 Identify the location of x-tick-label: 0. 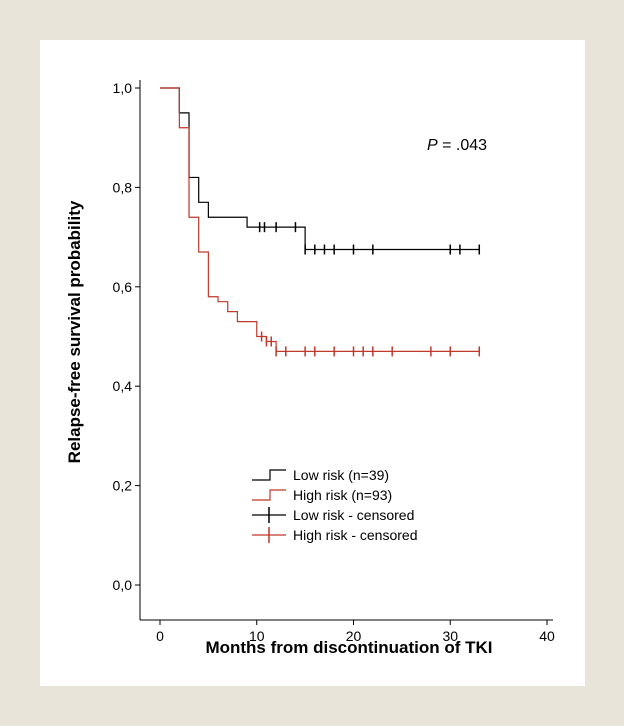
(160, 636).